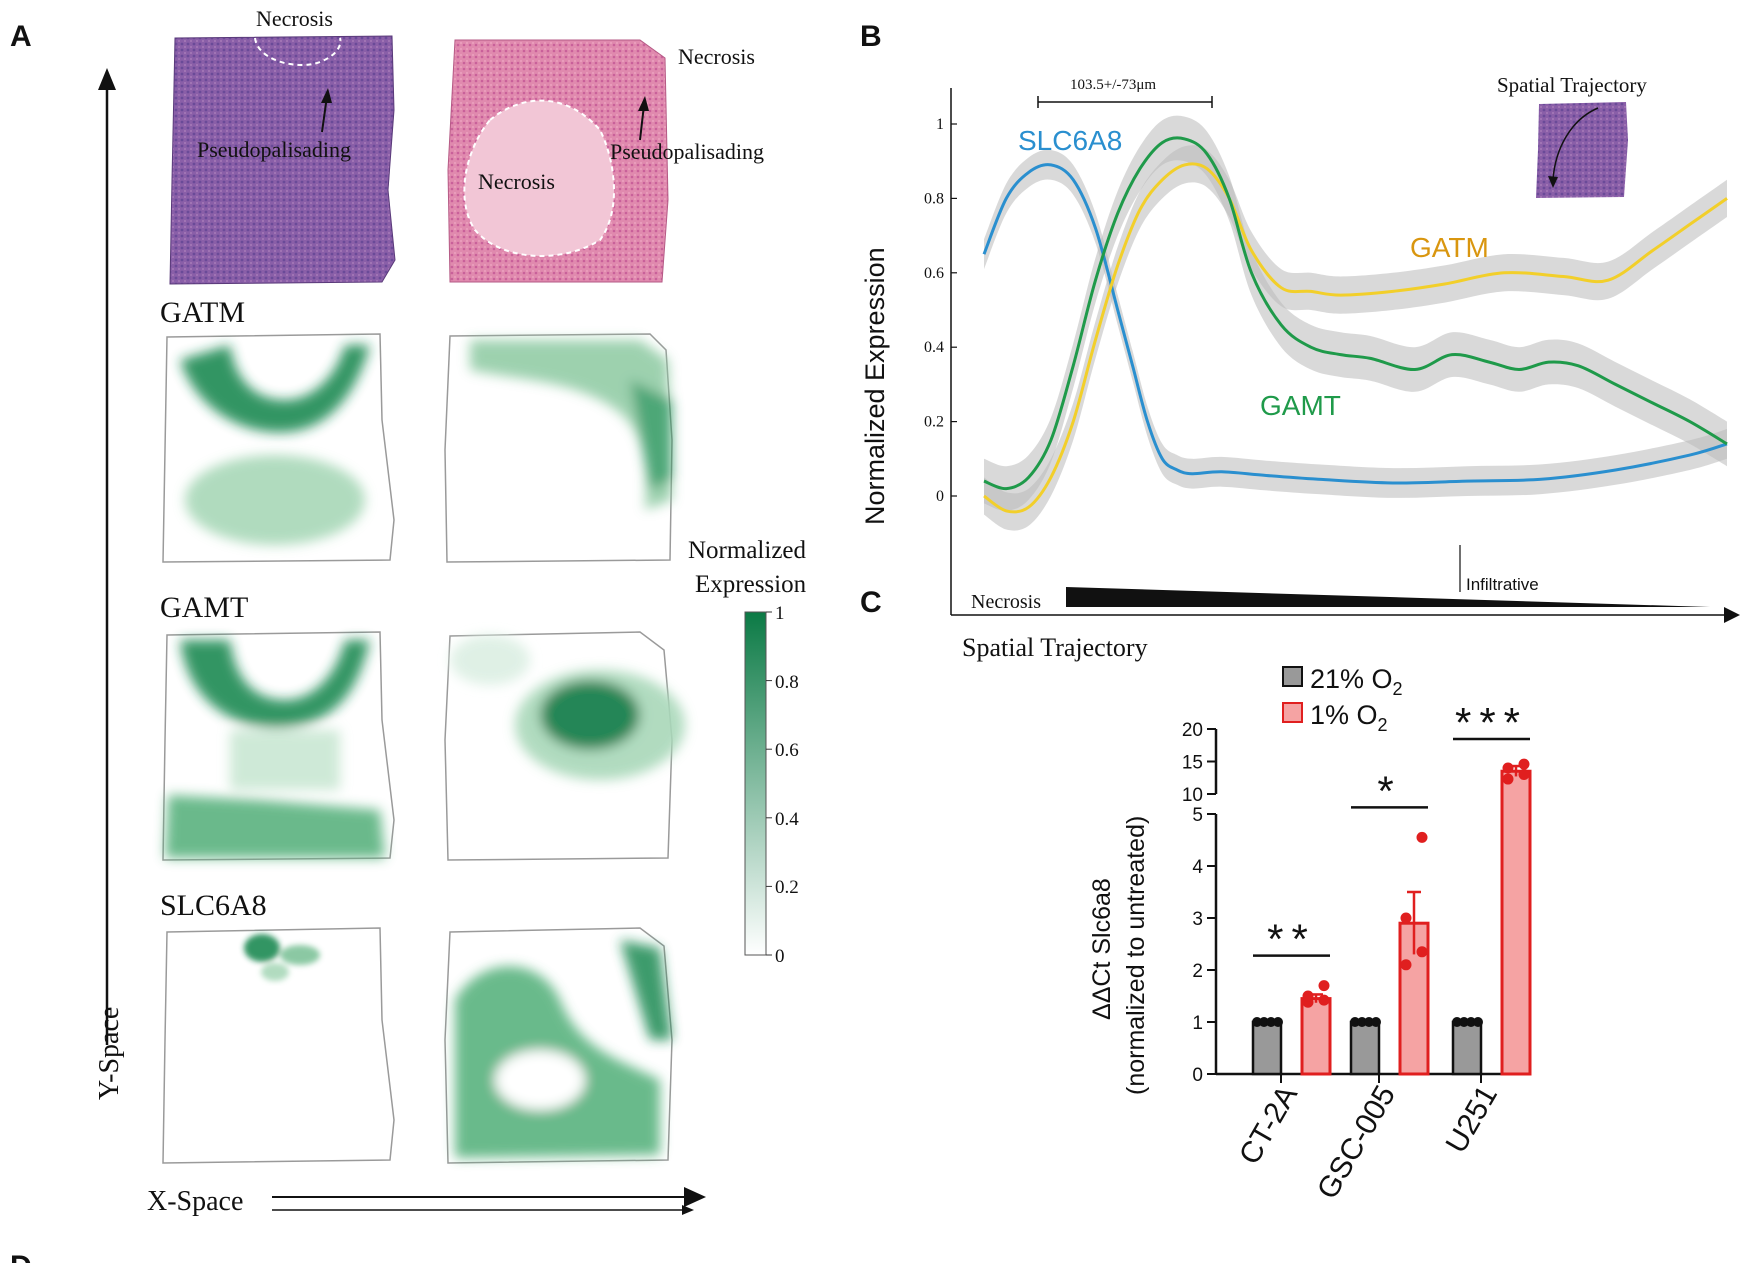 The image size is (1746, 1263). I want to click on c-category-label: U251, so click(1472, 1119).